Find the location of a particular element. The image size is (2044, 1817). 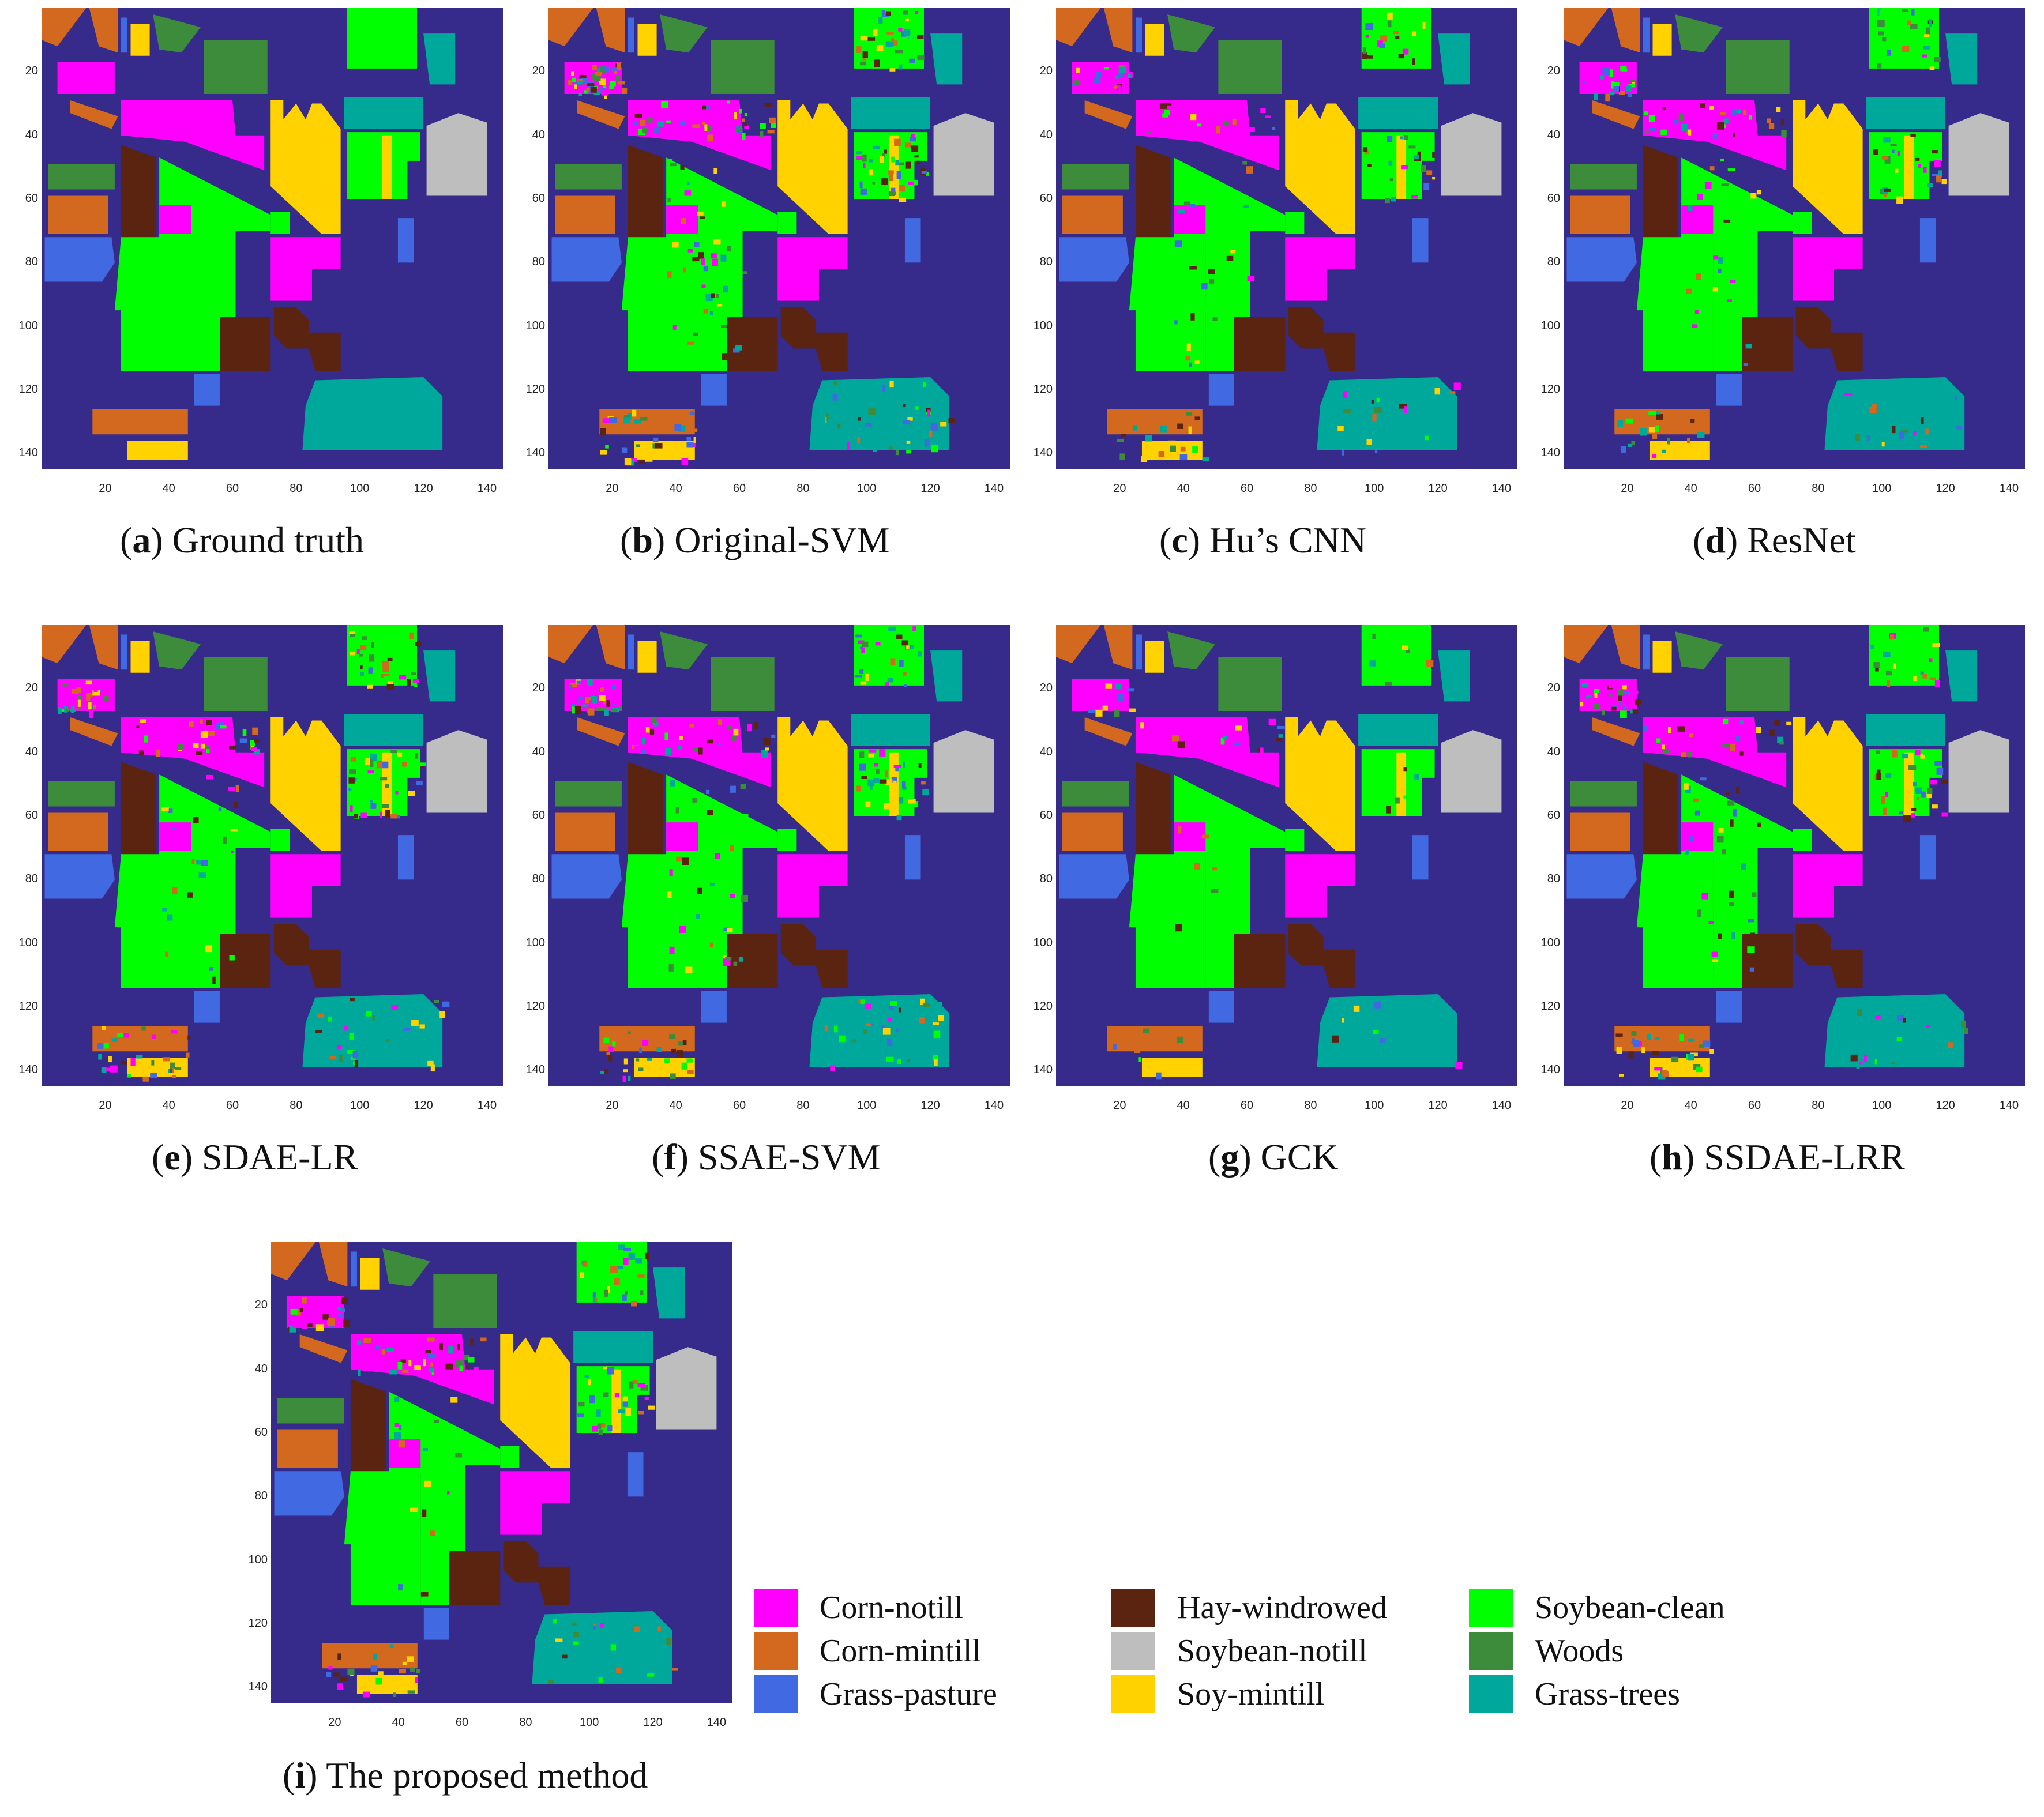

field-corn-mintill is located at coordinates (647, 422).